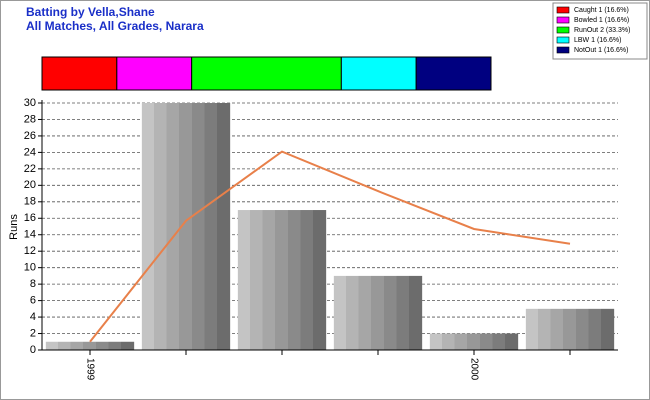 Image resolution: width=650 pixels, height=400 pixels. What do you see at coordinates (601, 20) in the screenshot?
I see `legend-label: Bowled 1 (16.6%)` at bounding box center [601, 20].